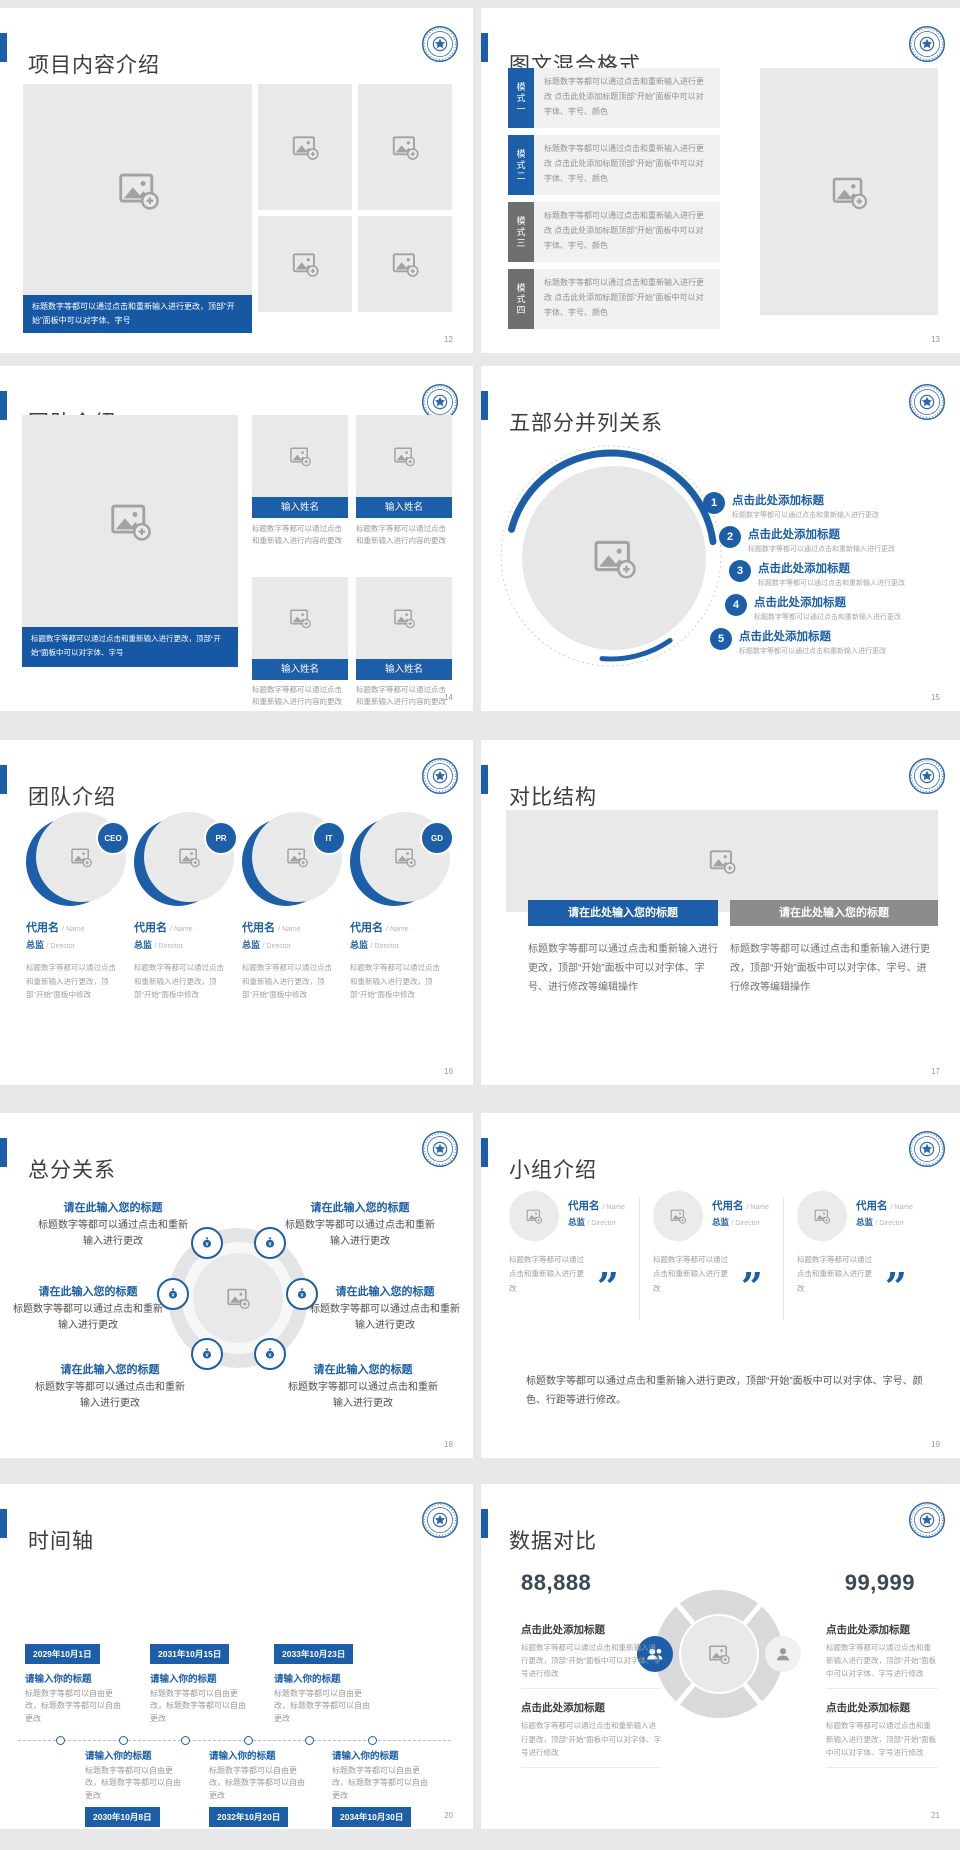  I want to click on page-number: 14, so click(448, 697).